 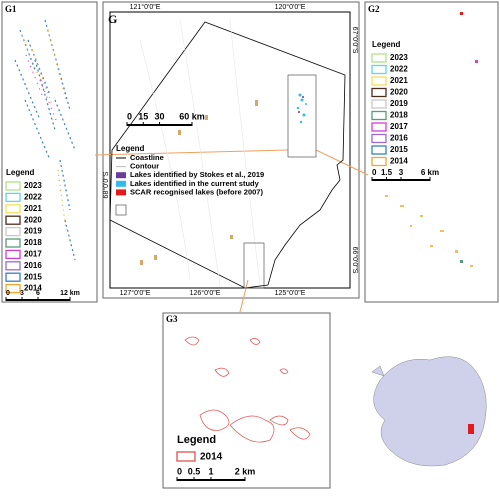 I want to click on legend-label: Contour, so click(x=144, y=166).